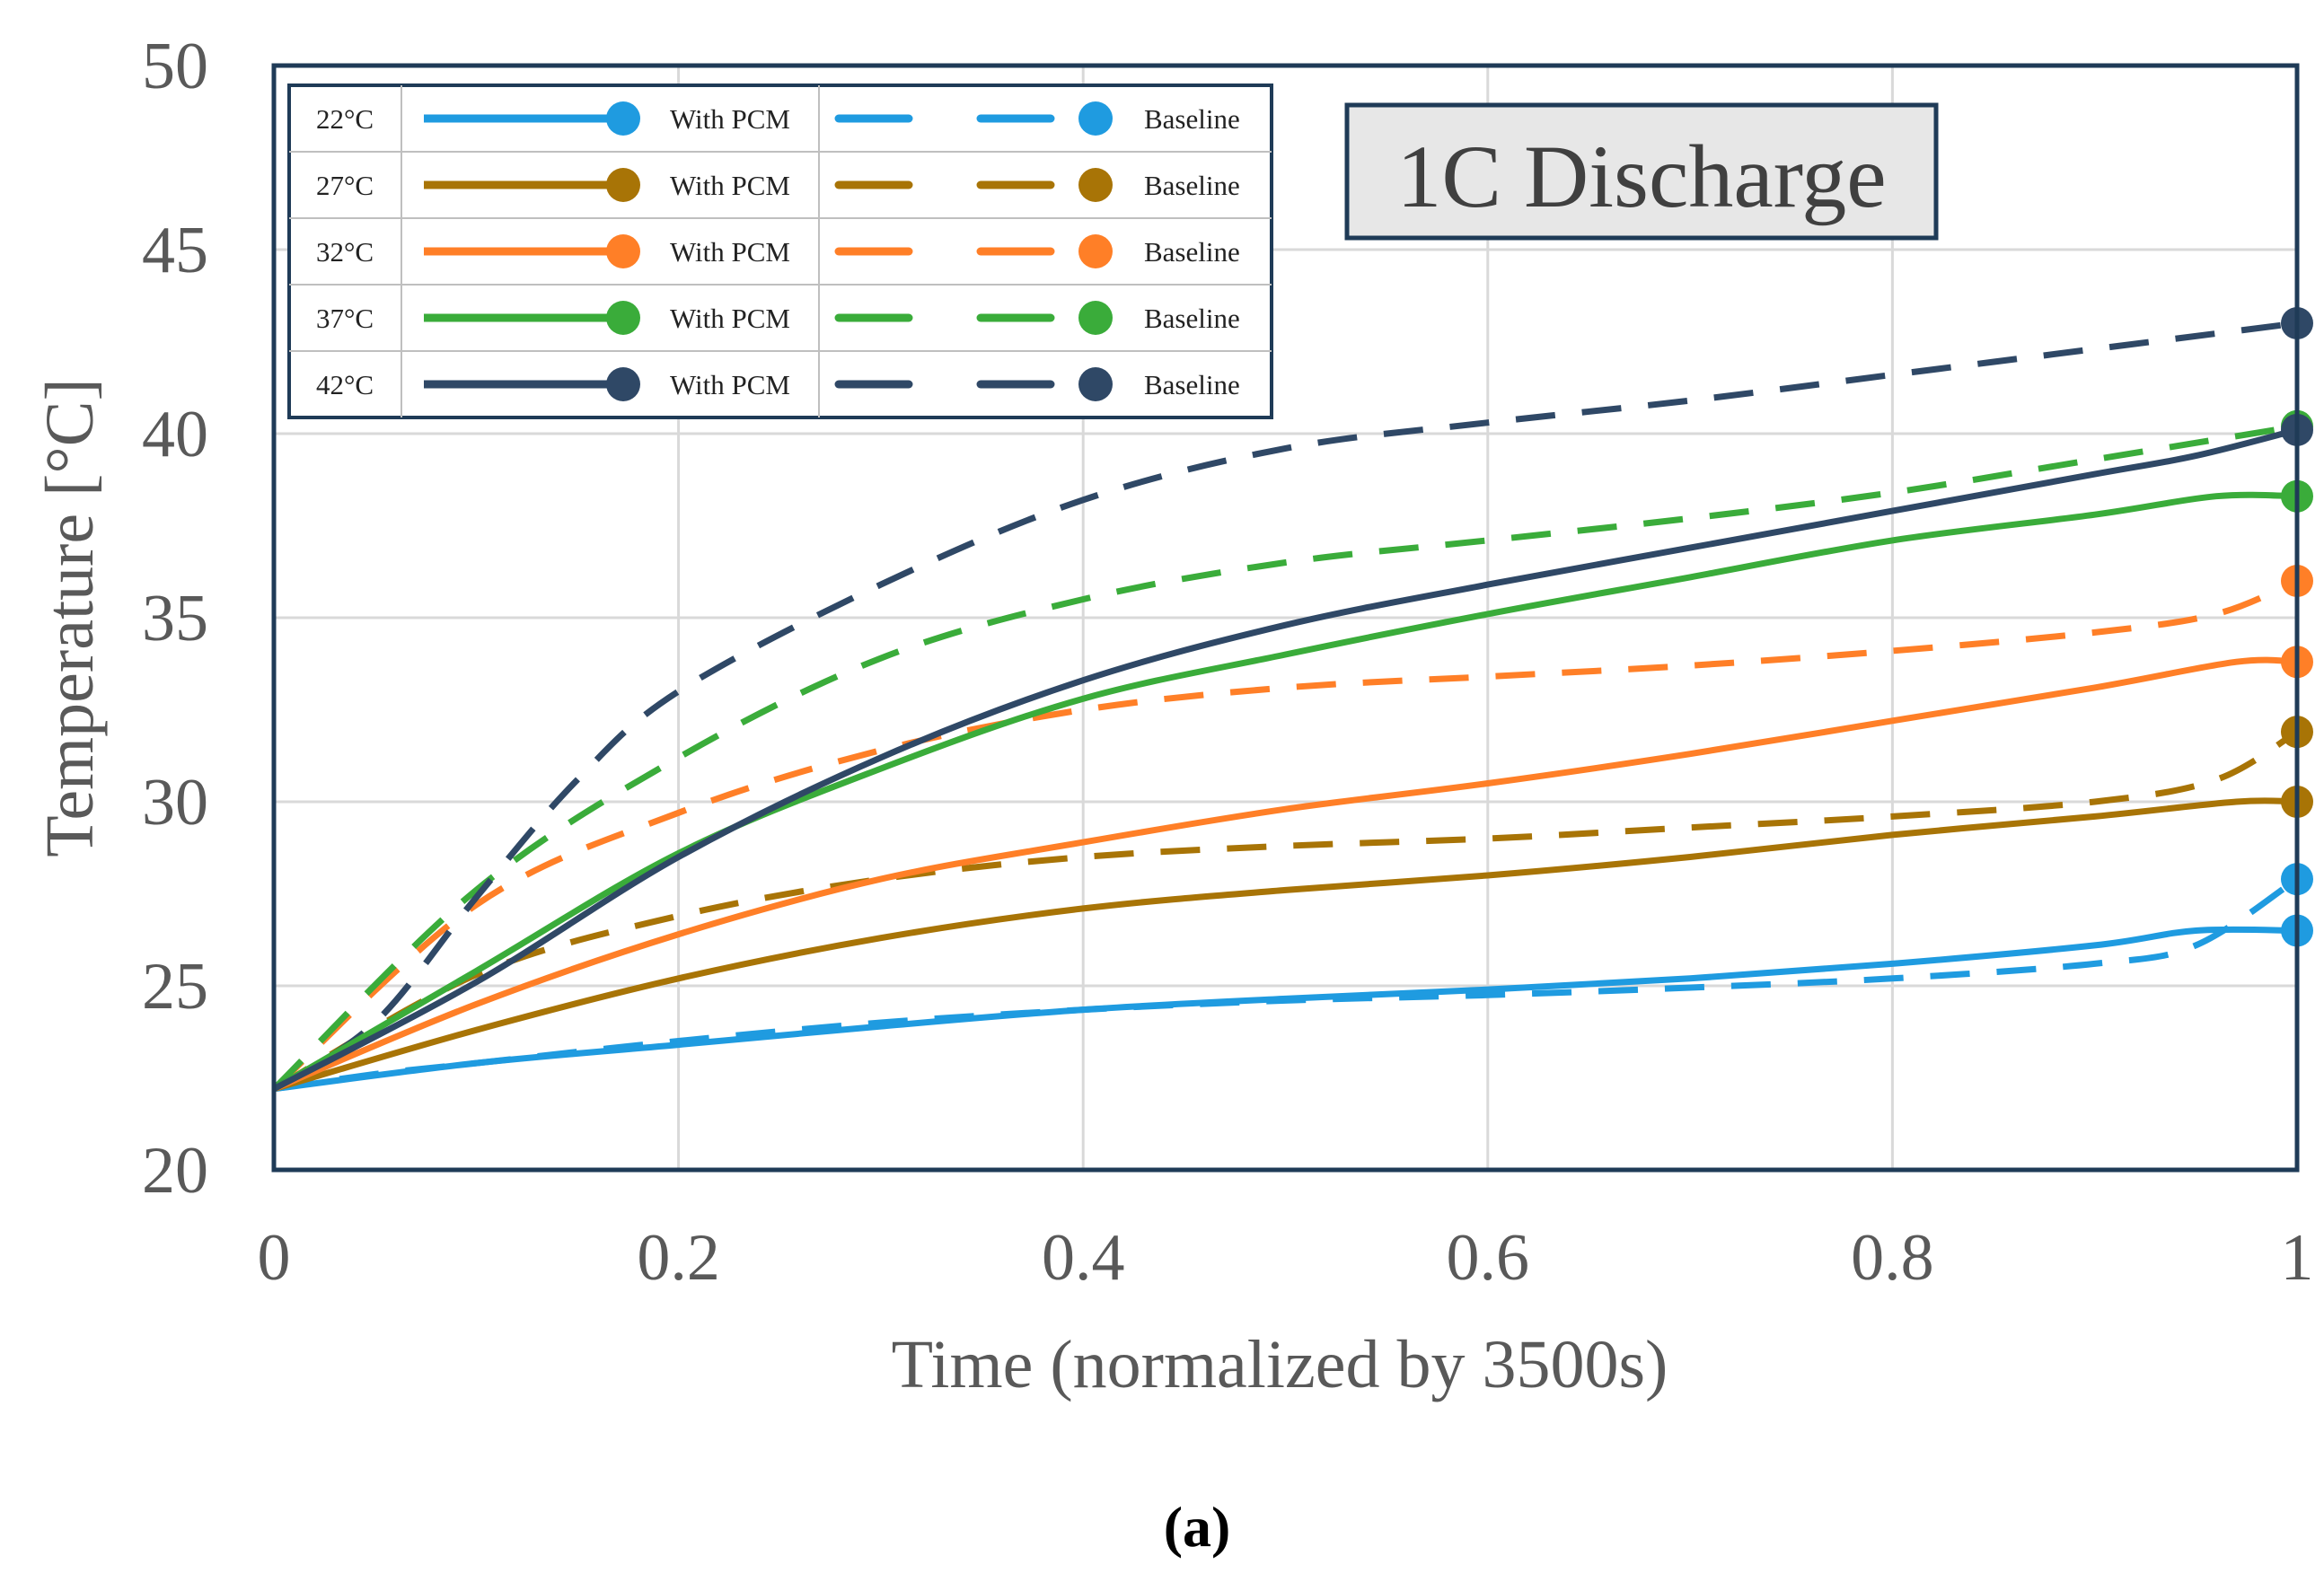 The image size is (2324, 1573). I want to click on legend-ambient-label: 42°C, so click(345, 384).